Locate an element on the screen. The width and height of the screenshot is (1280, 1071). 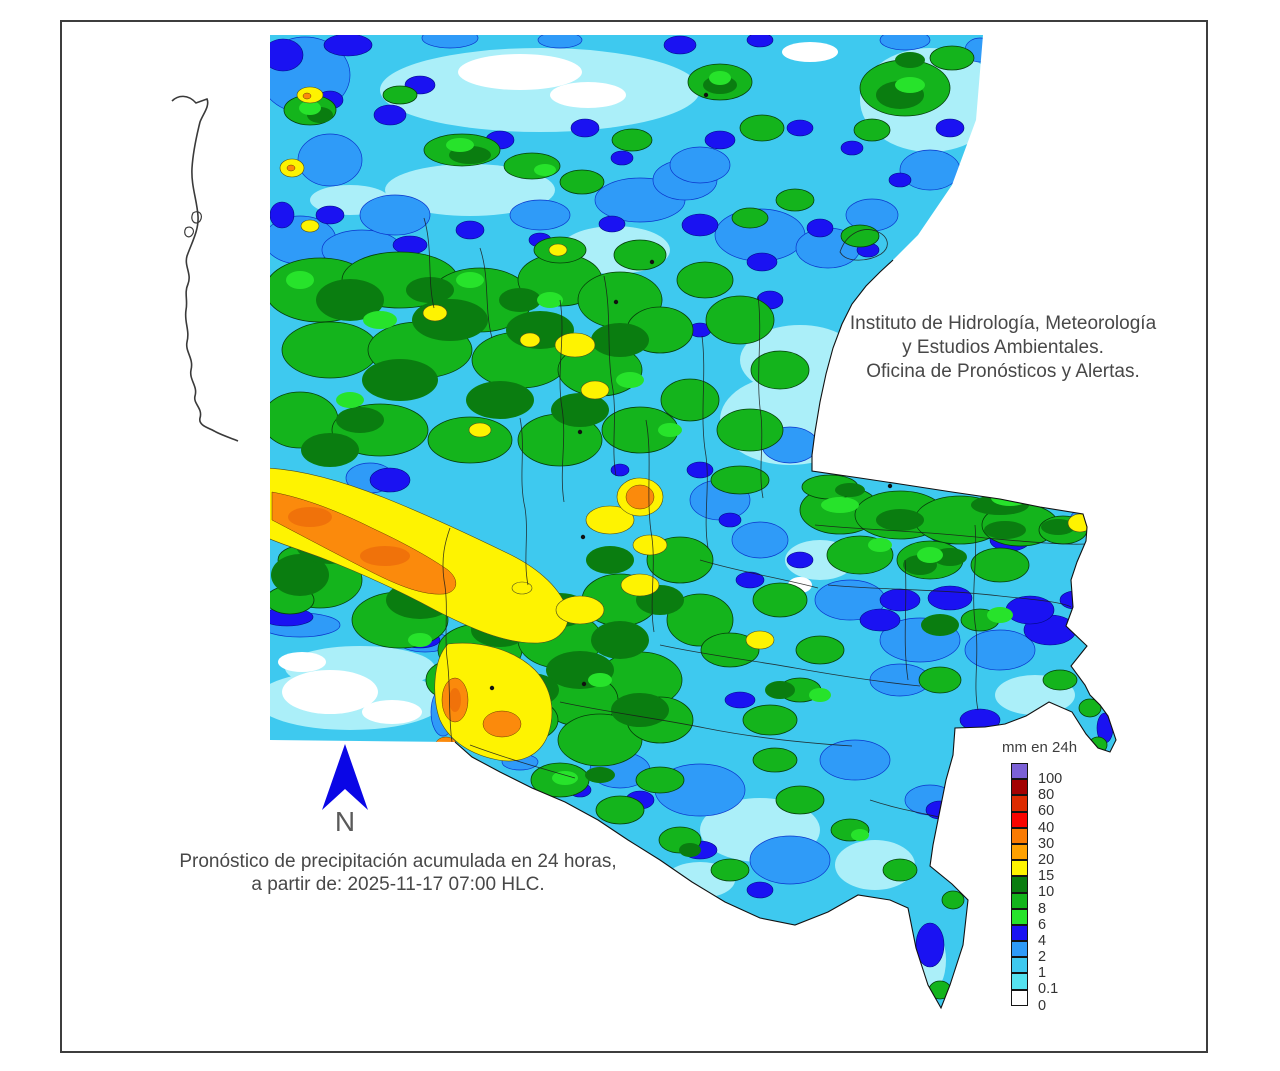
legend-row: 30 is located at coordinates (1036, 839).